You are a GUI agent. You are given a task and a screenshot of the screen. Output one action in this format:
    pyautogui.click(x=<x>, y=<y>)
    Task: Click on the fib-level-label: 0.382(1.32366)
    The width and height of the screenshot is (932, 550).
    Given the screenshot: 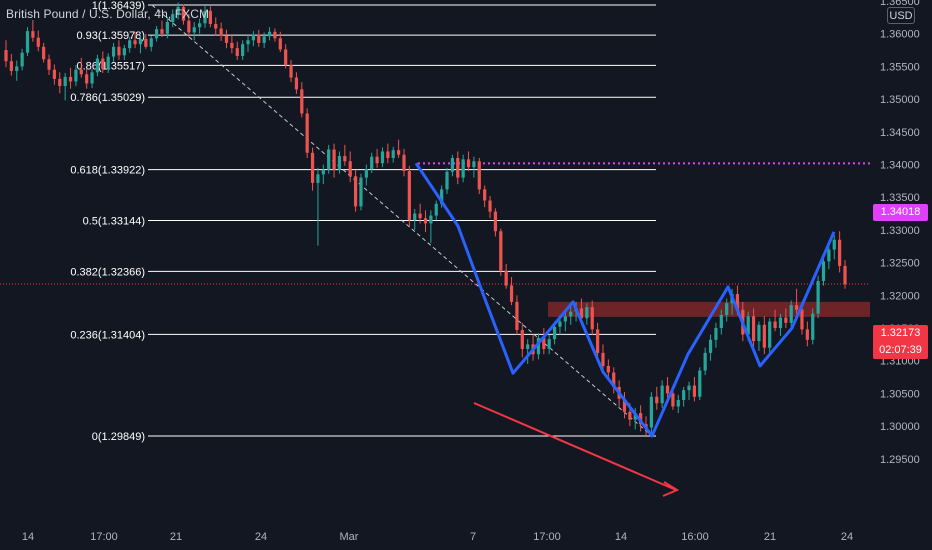 What is the action you would take?
    pyautogui.click(x=107, y=272)
    